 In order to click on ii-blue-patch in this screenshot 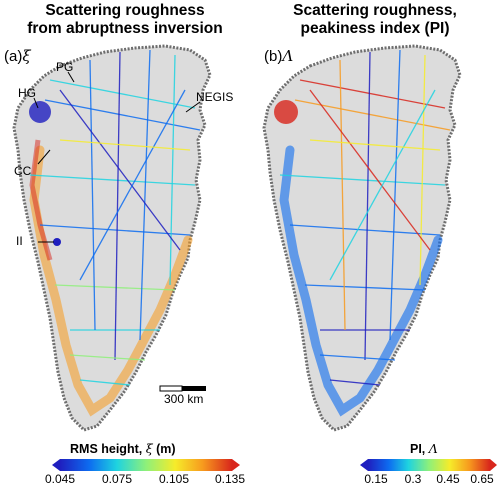, I will do `click(57, 242)`.